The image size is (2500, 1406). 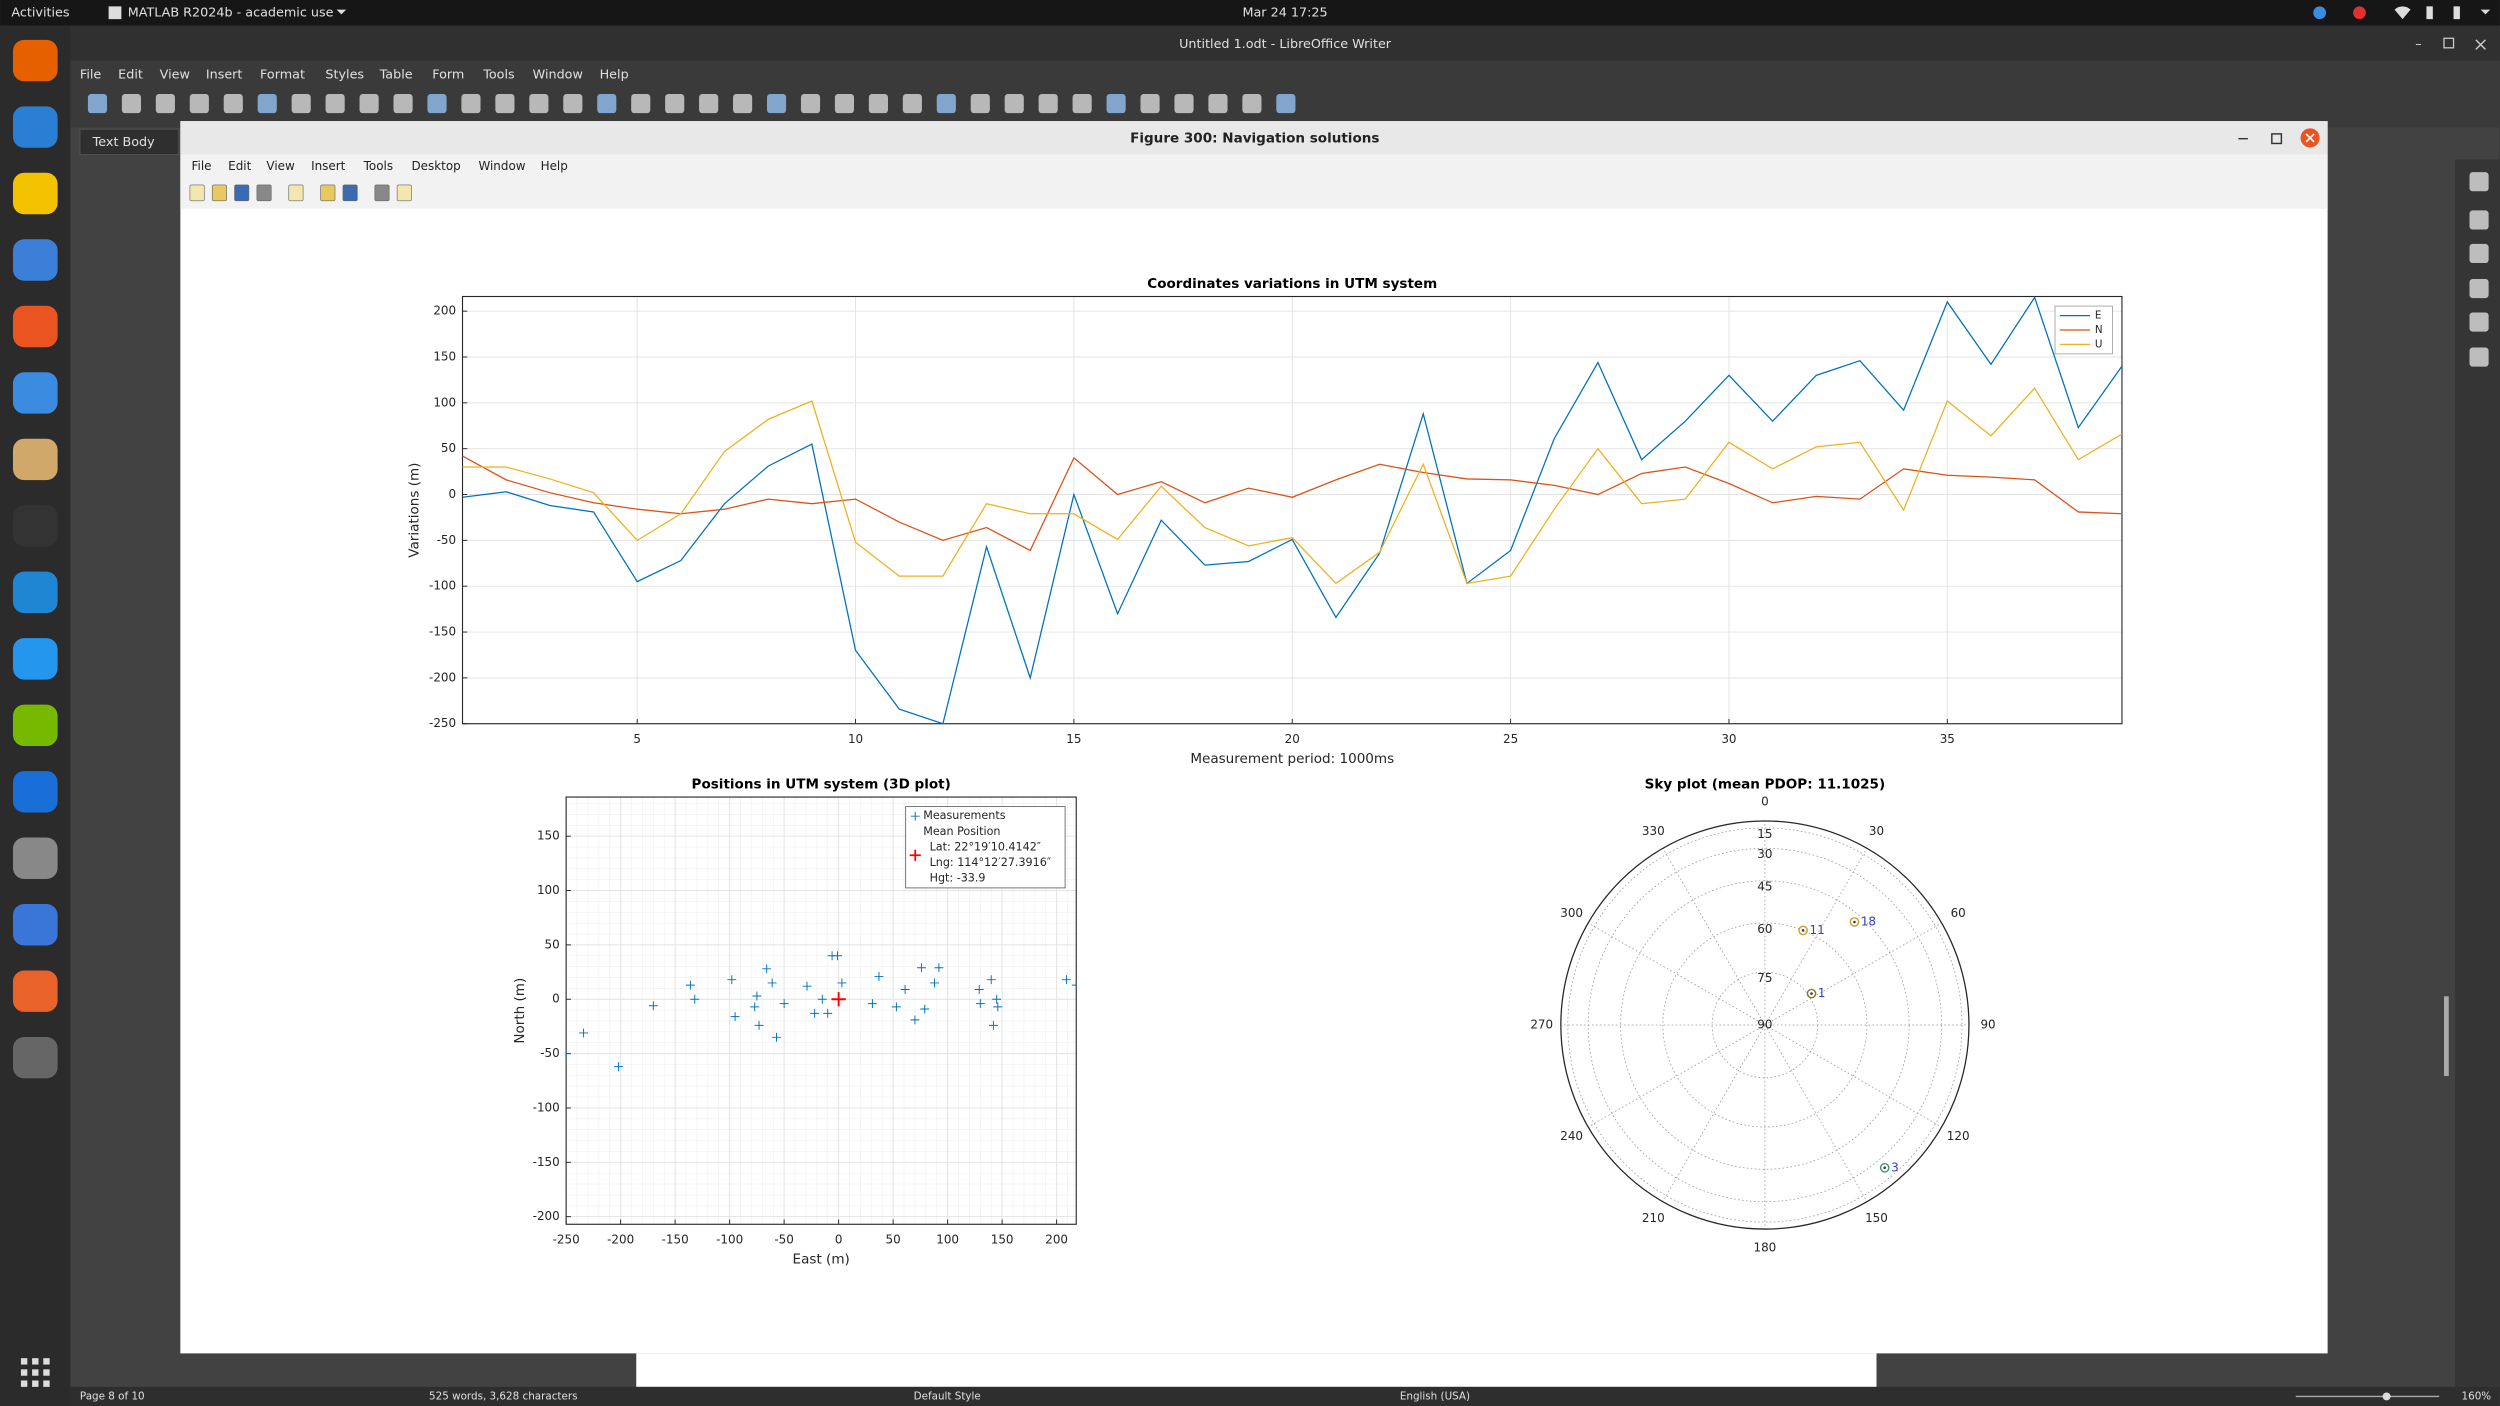 What do you see at coordinates (1284, 12) in the screenshot?
I see `clock: Mar 24 17:25` at bounding box center [1284, 12].